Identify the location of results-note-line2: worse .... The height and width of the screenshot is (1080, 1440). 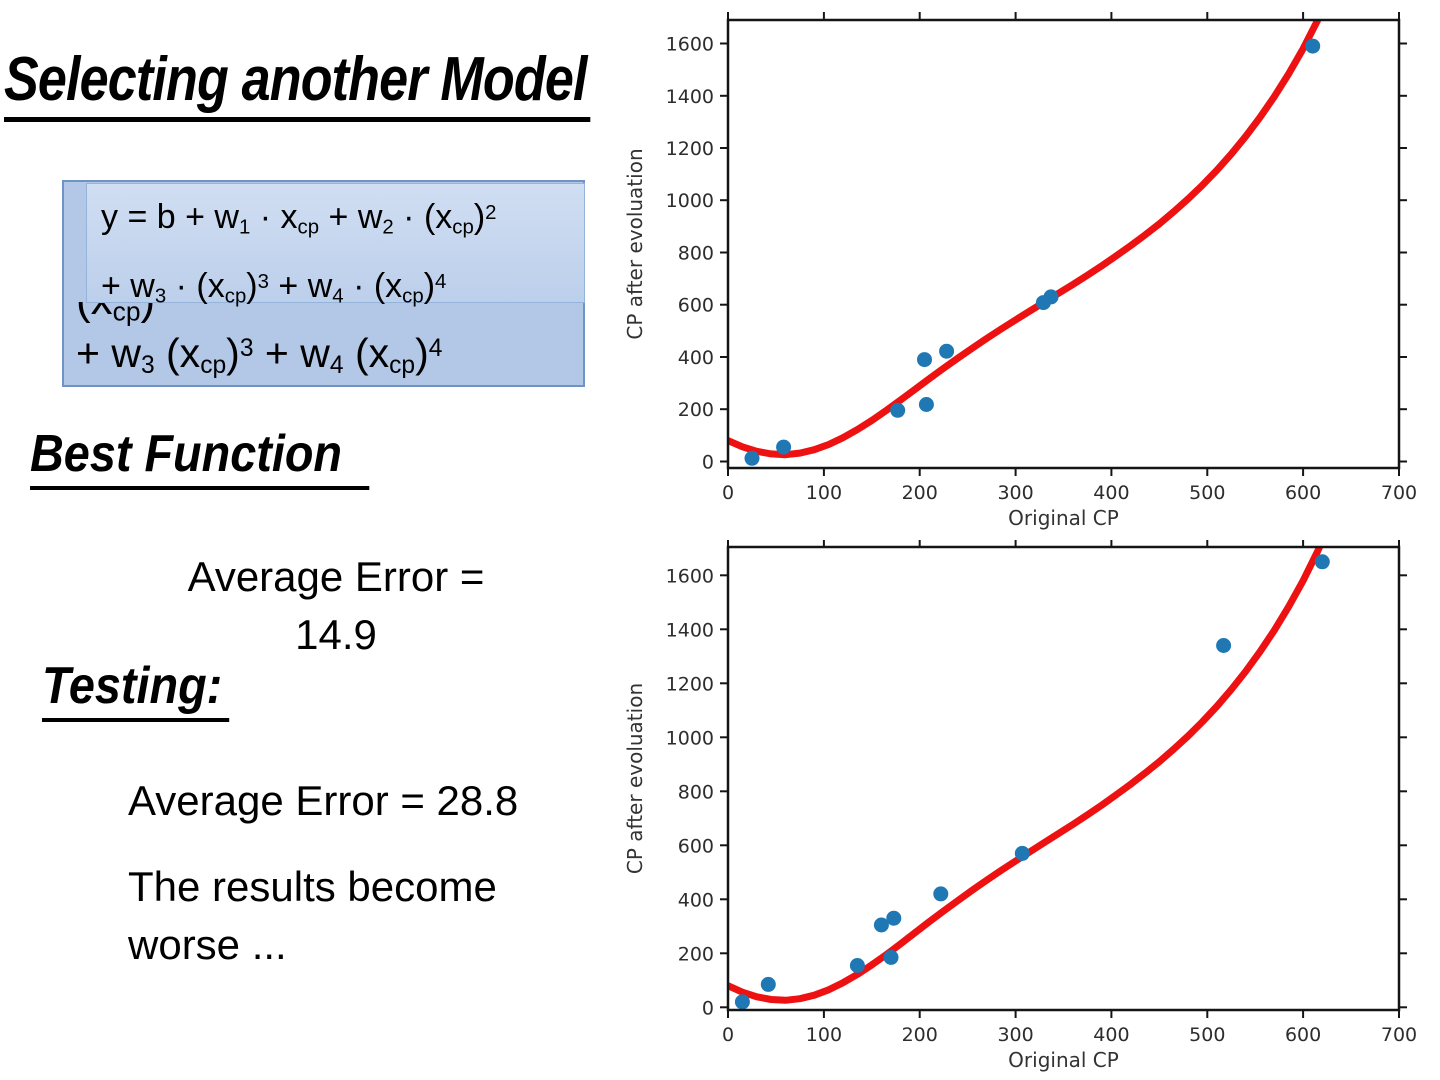
(207, 944).